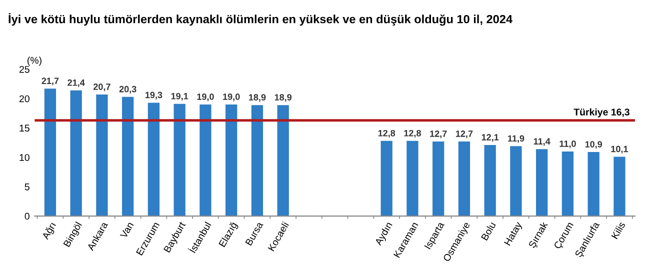 The width and height of the screenshot is (667, 277). Describe the element at coordinates (101, 88) in the screenshot. I see `data-label: 20,7` at that location.